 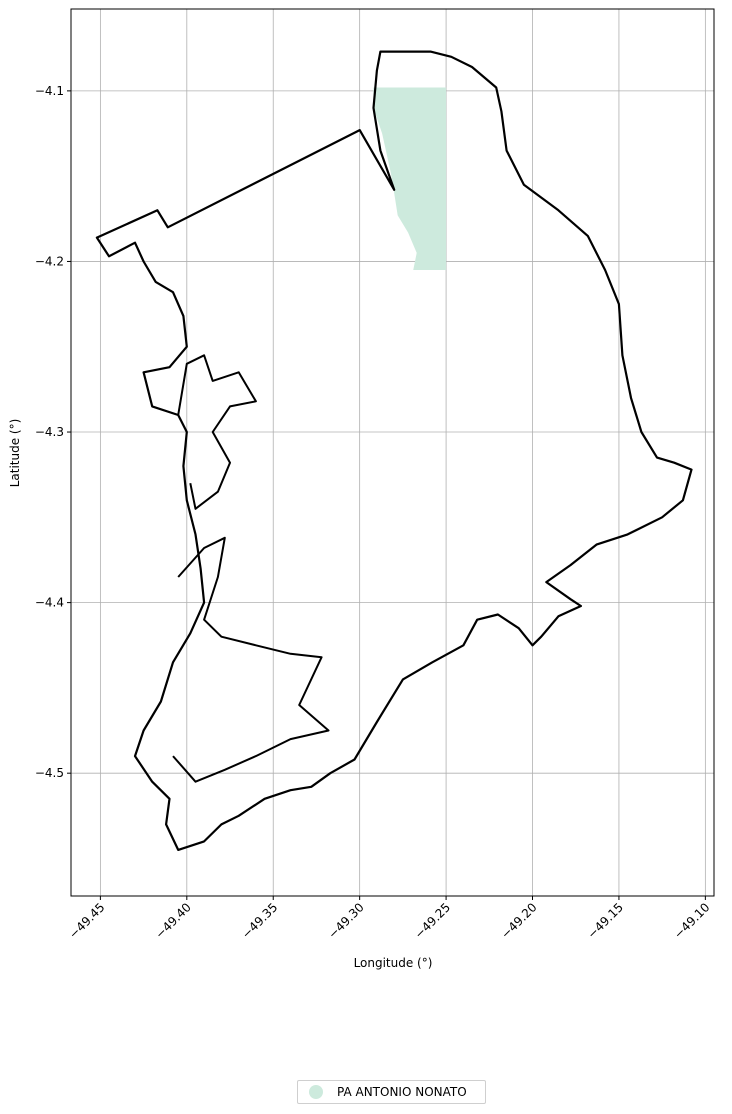 What do you see at coordinates (393, 963) in the screenshot?
I see `x-axis-label: Longitude (°)` at bounding box center [393, 963].